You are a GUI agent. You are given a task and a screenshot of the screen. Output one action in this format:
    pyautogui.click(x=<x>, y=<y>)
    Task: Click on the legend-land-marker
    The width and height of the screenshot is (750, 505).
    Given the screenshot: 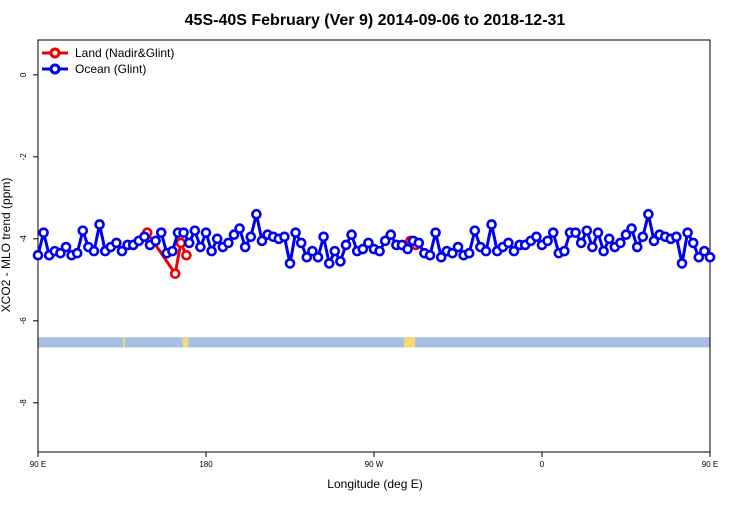 What is the action you would take?
    pyautogui.click(x=55, y=53)
    